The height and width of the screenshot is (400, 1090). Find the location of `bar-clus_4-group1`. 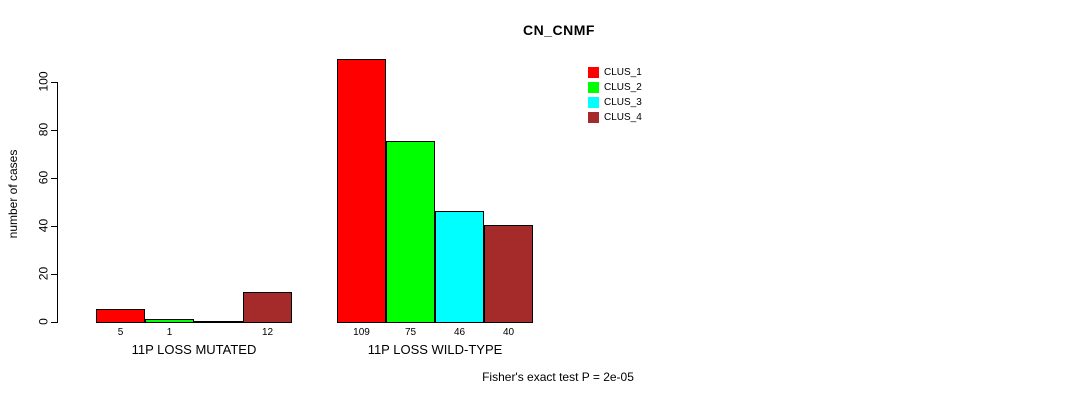

bar-clus_4-group1 is located at coordinates (267, 307).